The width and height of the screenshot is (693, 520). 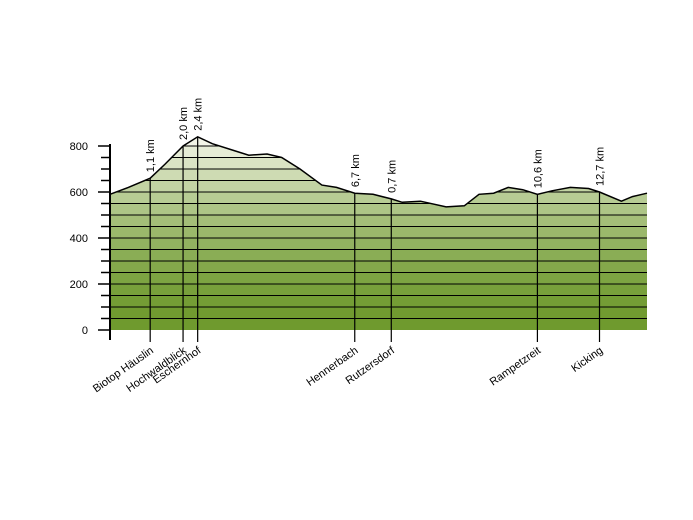 What do you see at coordinates (85, 331) in the screenshot?
I see `y-tick-label: 0` at bounding box center [85, 331].